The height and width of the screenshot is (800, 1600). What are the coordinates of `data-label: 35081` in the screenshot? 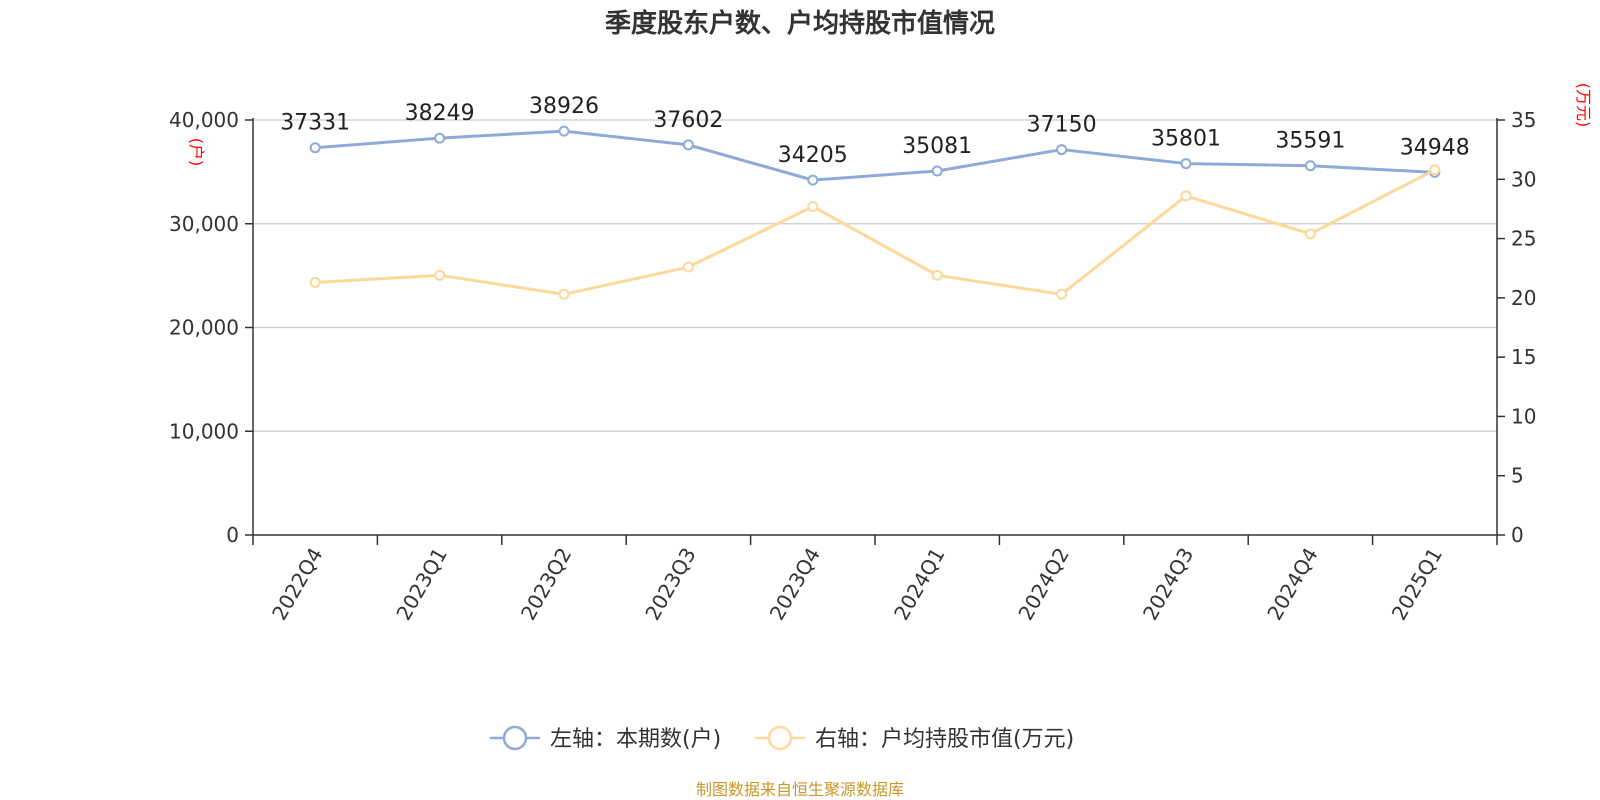 It's located at (937, 146).